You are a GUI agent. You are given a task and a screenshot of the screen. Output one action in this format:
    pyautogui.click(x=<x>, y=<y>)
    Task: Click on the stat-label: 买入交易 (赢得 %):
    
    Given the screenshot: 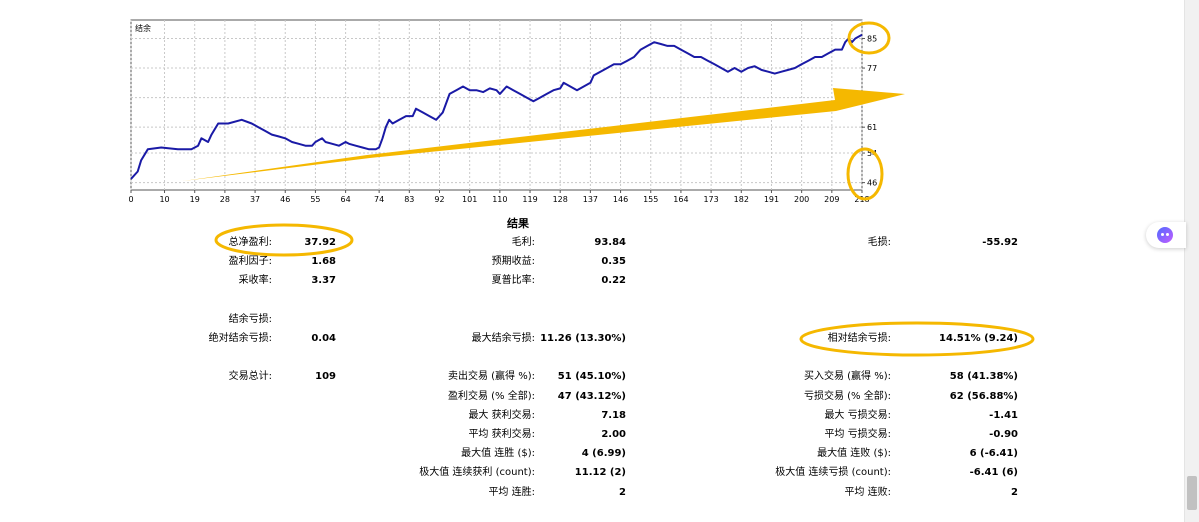 What is the action you would take?
    pyautogui.click(x=847, y=377)
    